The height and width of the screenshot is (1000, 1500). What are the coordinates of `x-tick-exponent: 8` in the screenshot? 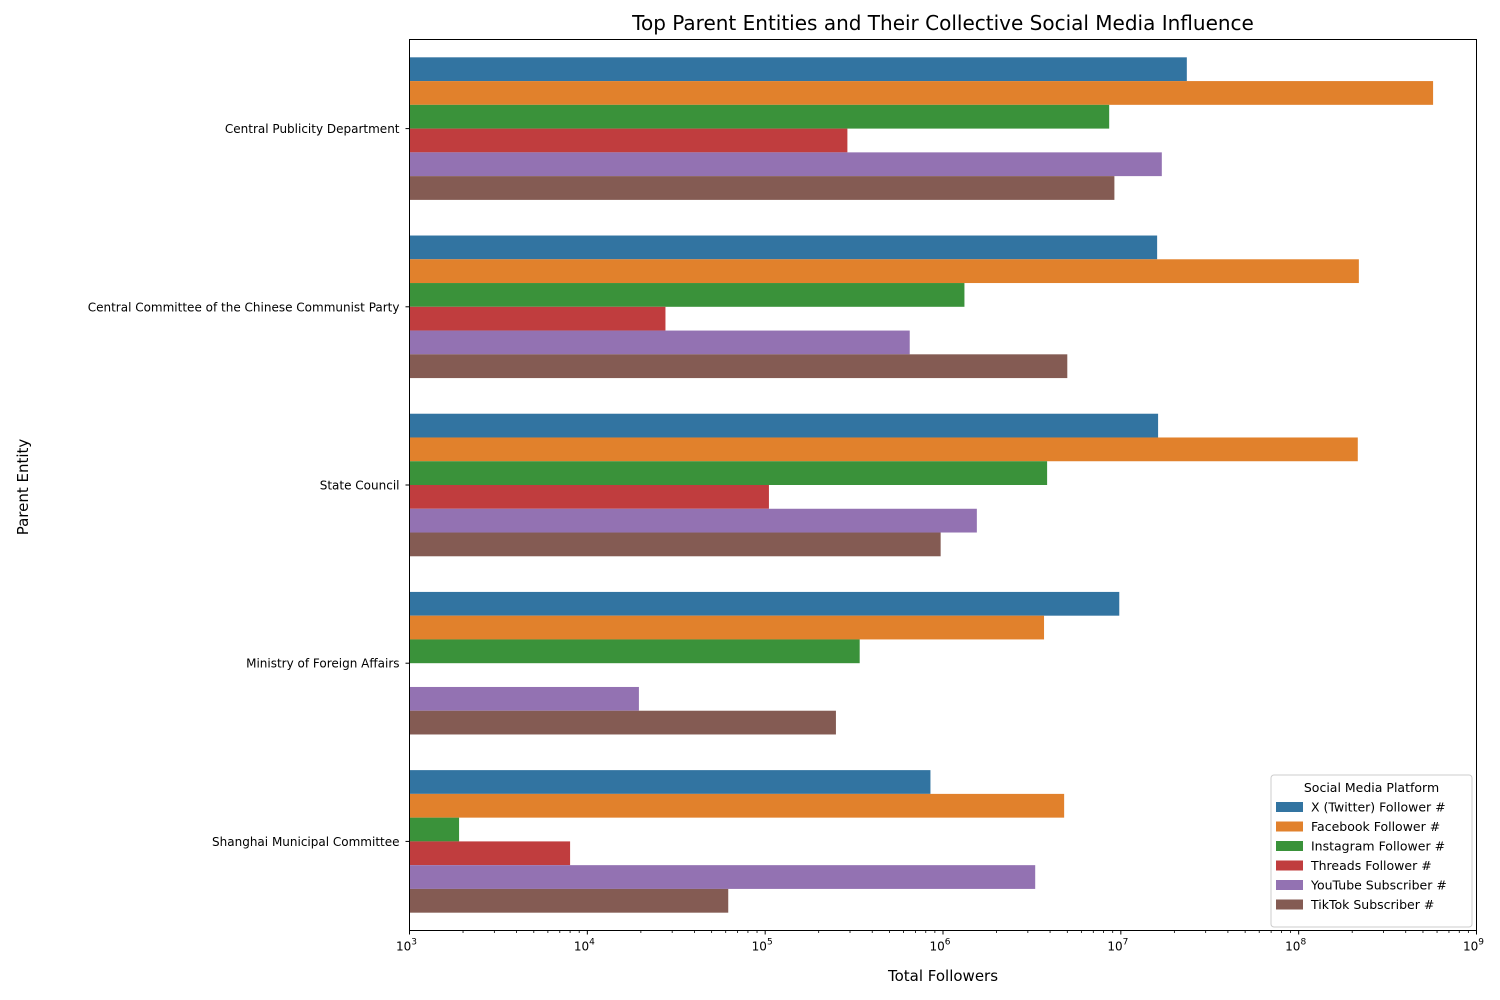 It's located at (1303, 943).